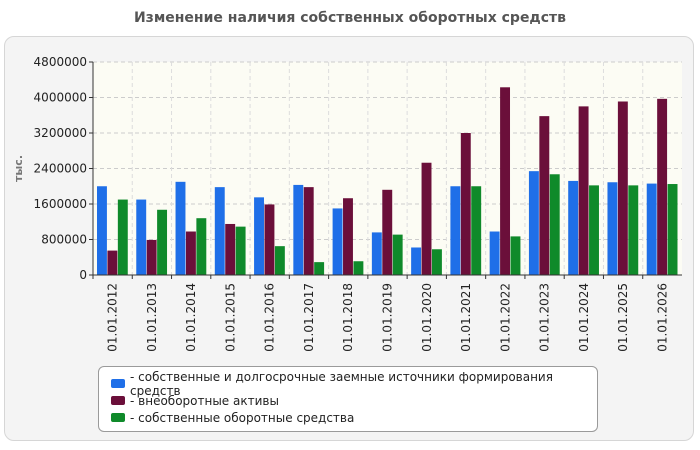 The image size is (700, 450). Describe the element at coordinates (427, 317) in the screenshot. I see `x-tick-label: 01.01.2020` at that location.